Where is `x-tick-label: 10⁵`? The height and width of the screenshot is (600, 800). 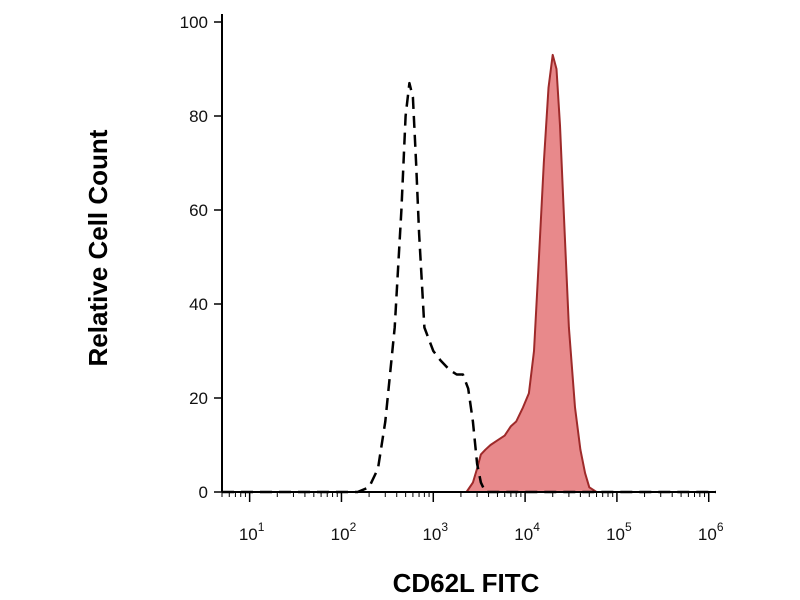
x-tick-label: 10⁵ is located at coordinates (619, 532).